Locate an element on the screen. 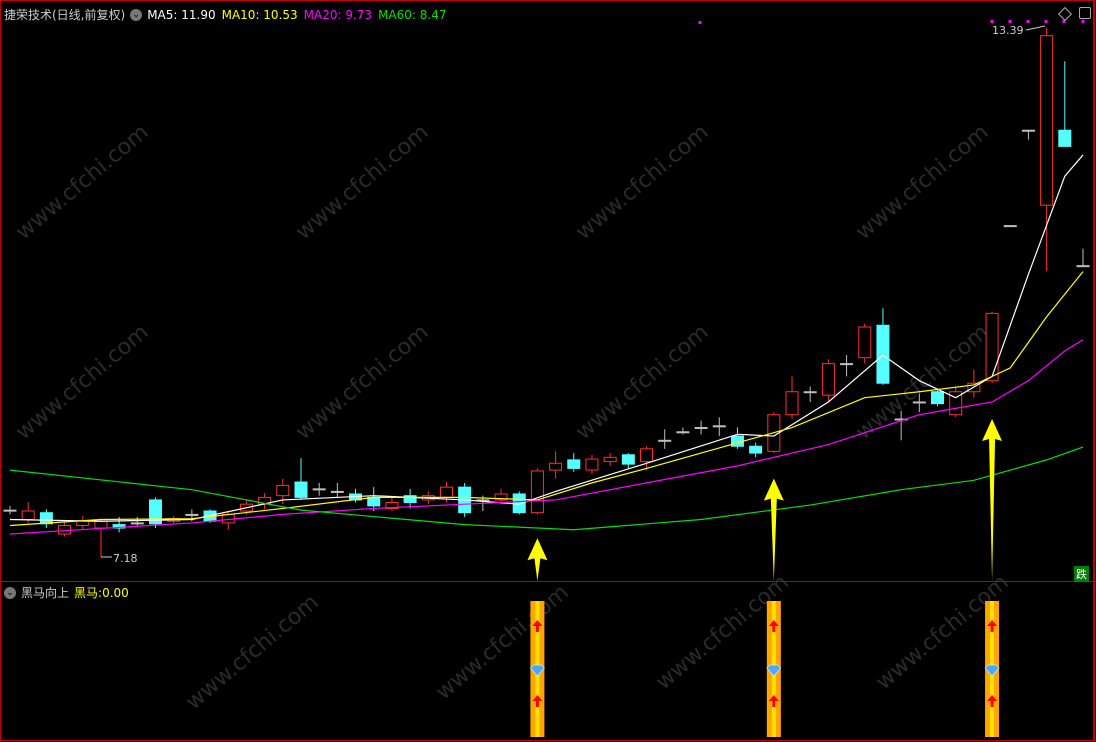 The height and width of the screenshot is (742, 1096). ma-legend-ma5: MA5: 11.90 is located at coordinates (181, 14).